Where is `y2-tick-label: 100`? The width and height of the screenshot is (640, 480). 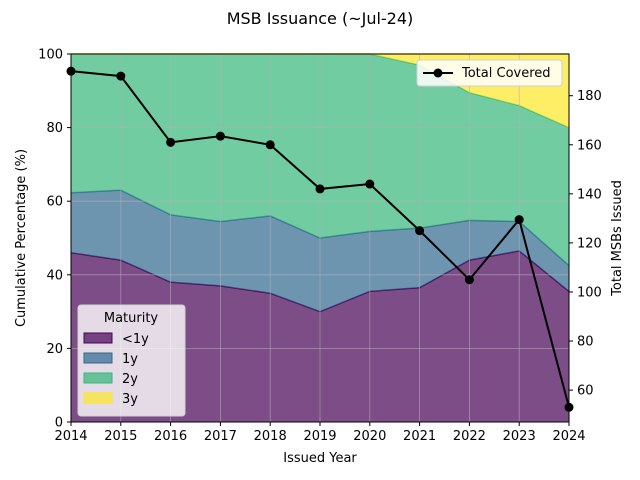 y2-tick-label: 100 is located at coordinates (589, 292).